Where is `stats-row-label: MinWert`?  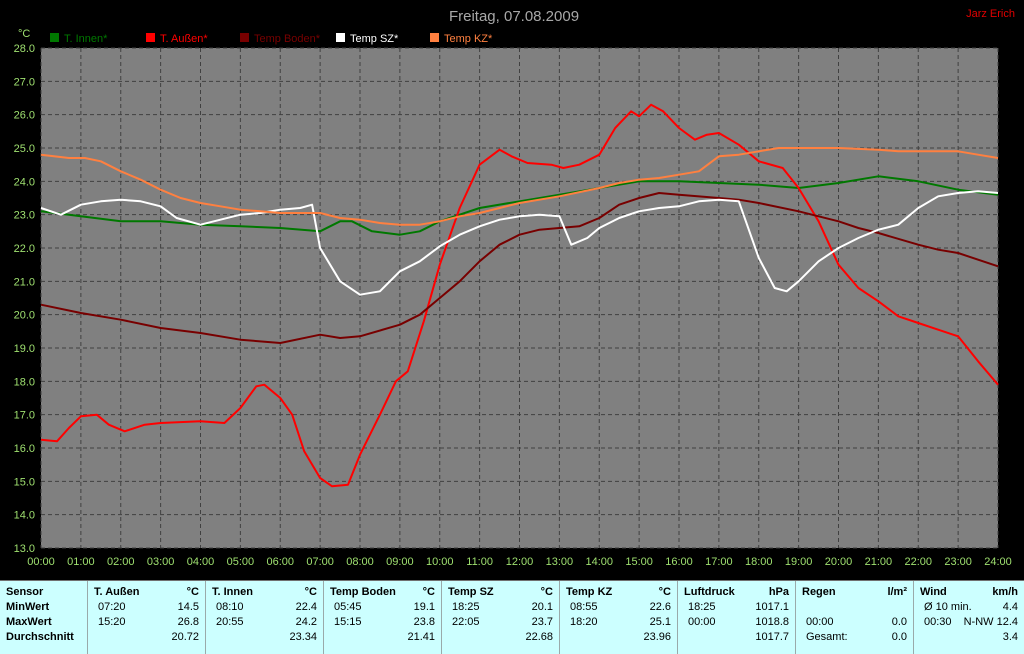 stats-row-label: MinWert is located at coordinates (28, 607).